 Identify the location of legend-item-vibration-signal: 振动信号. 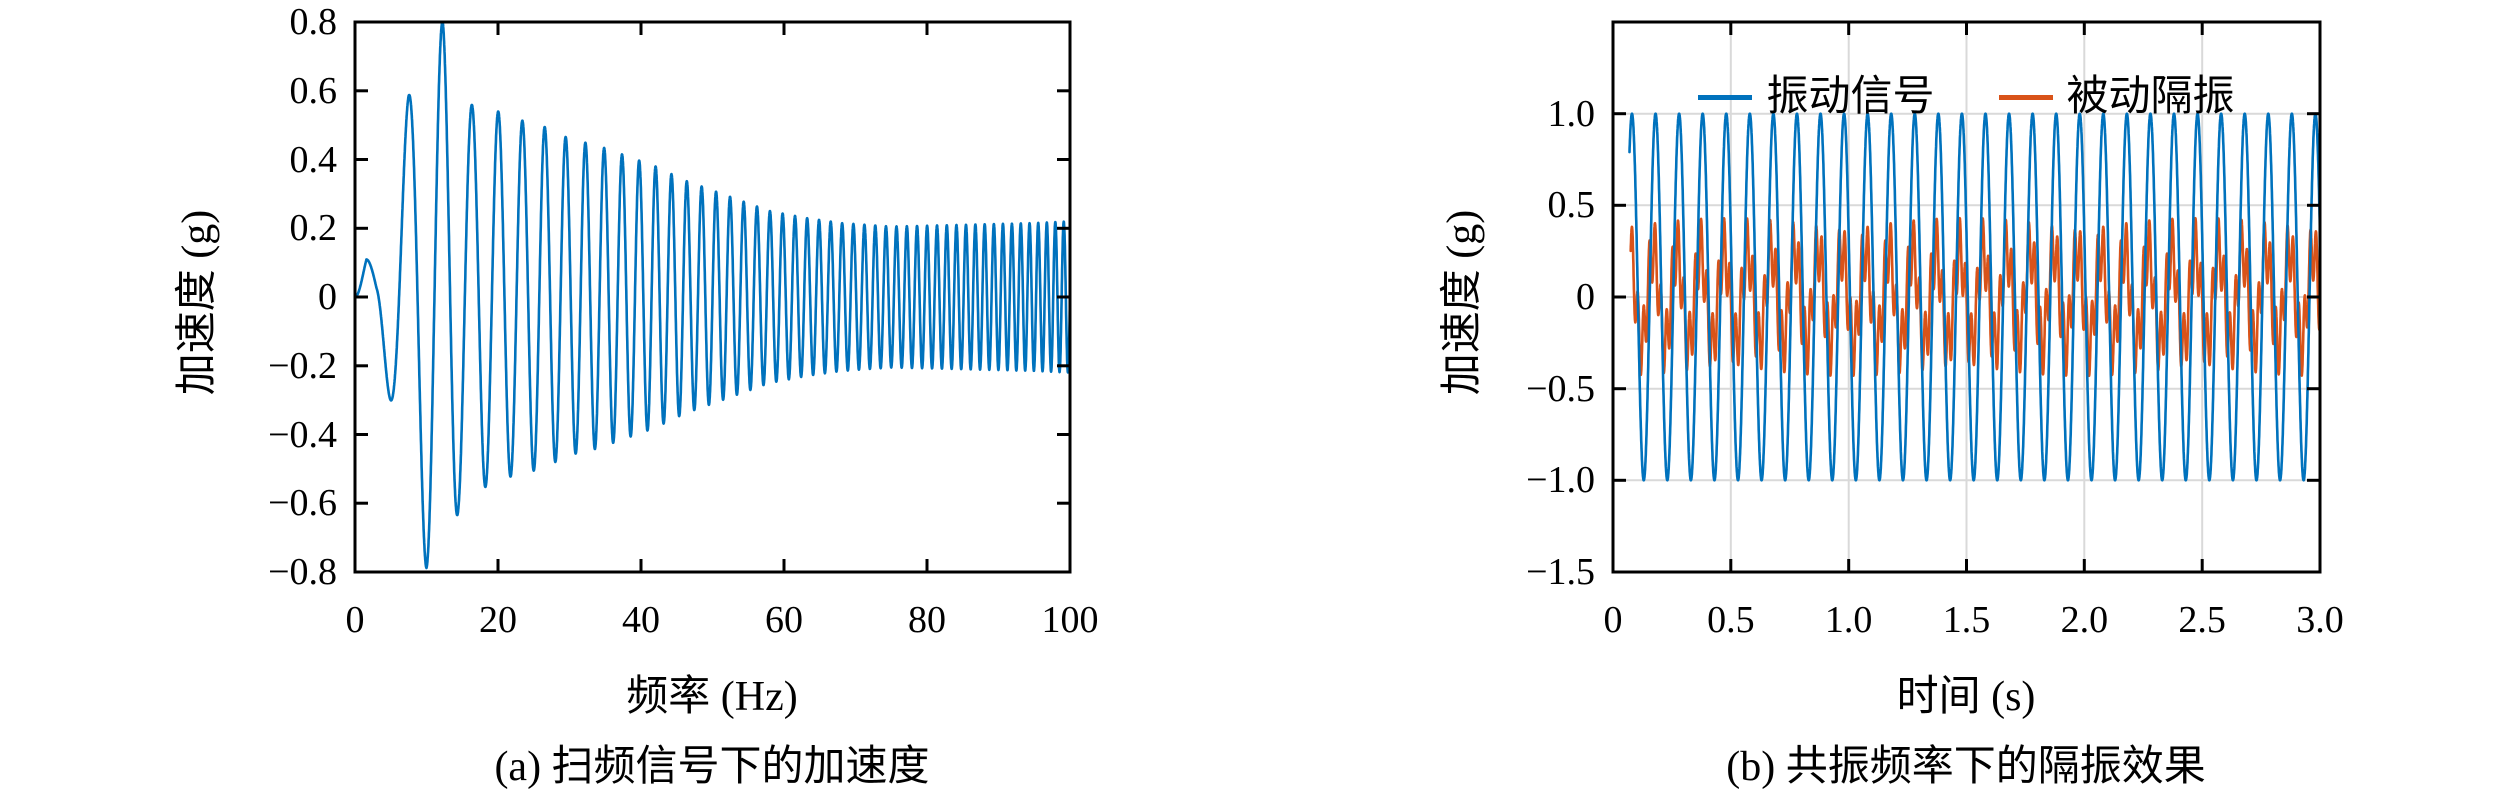
(1816, 97).